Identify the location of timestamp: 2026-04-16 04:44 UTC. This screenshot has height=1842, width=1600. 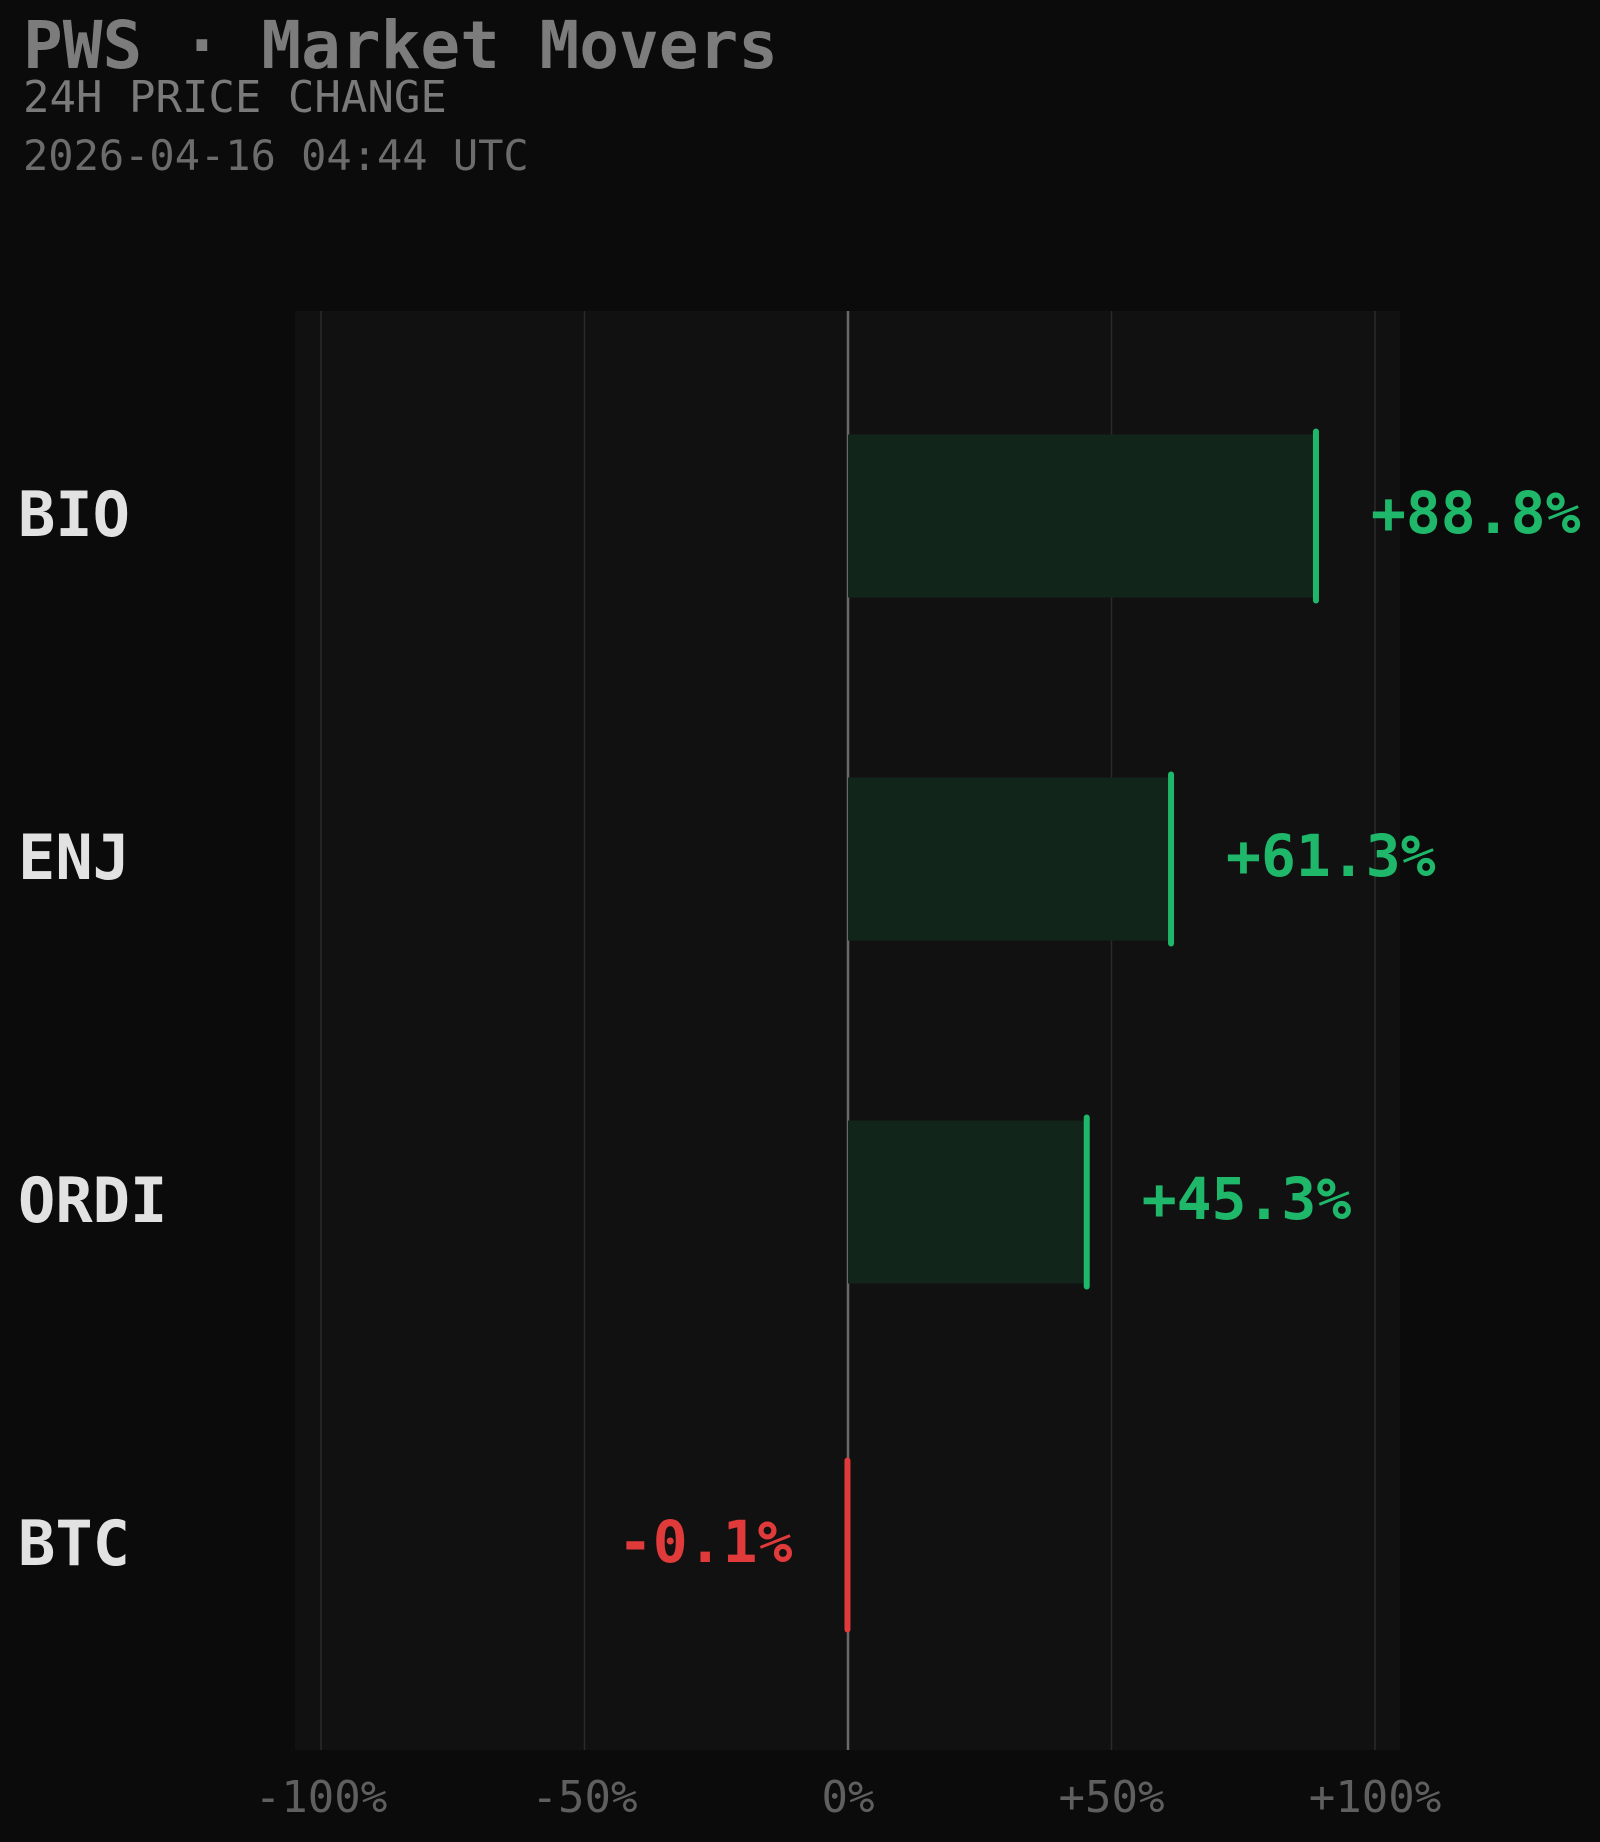
(276, 155).